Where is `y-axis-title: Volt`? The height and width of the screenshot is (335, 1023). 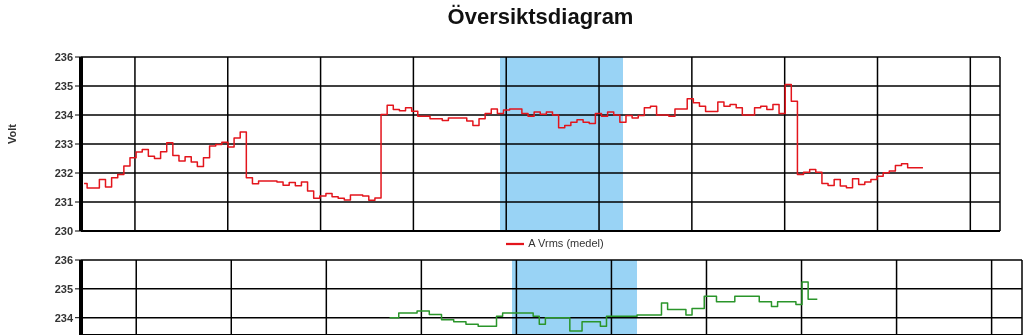
y-axis-title: Volt is located at coordinates (11, 133).